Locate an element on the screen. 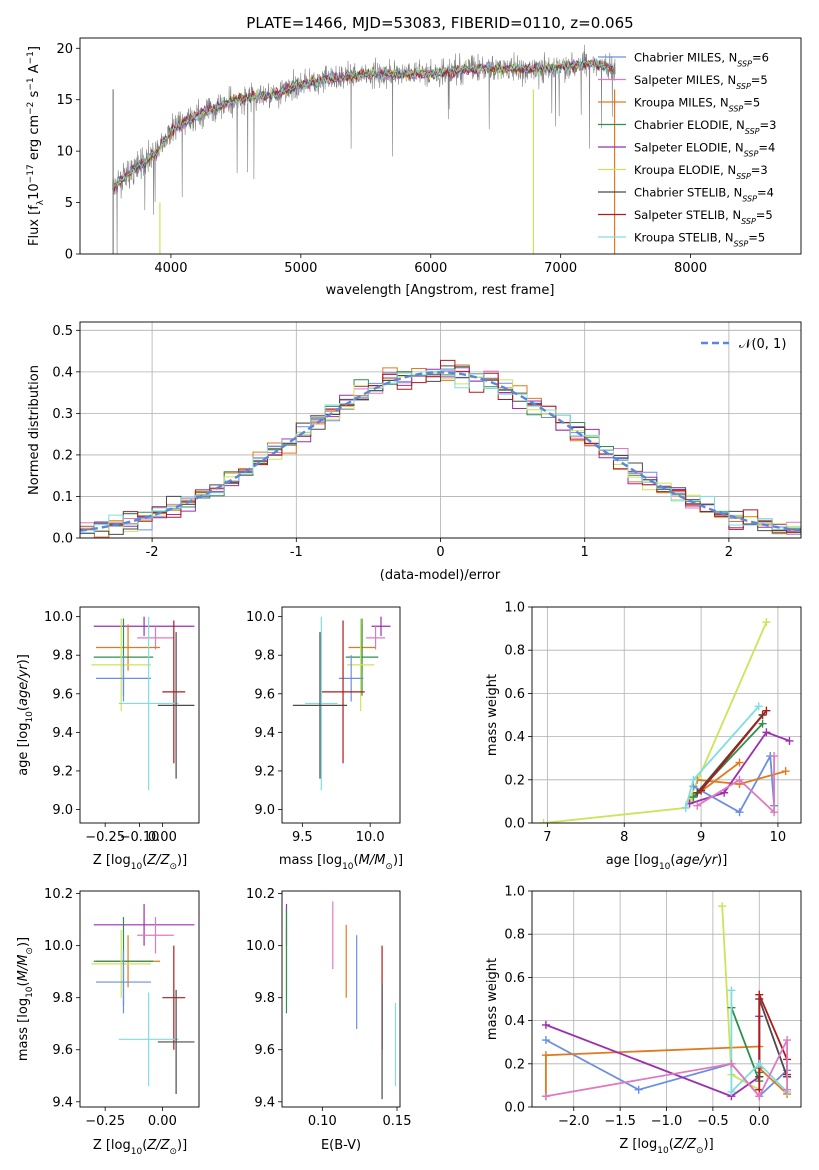 This screenshot has height=1170, width=819. model-spectrum-line is located at coordinates (363, 127).